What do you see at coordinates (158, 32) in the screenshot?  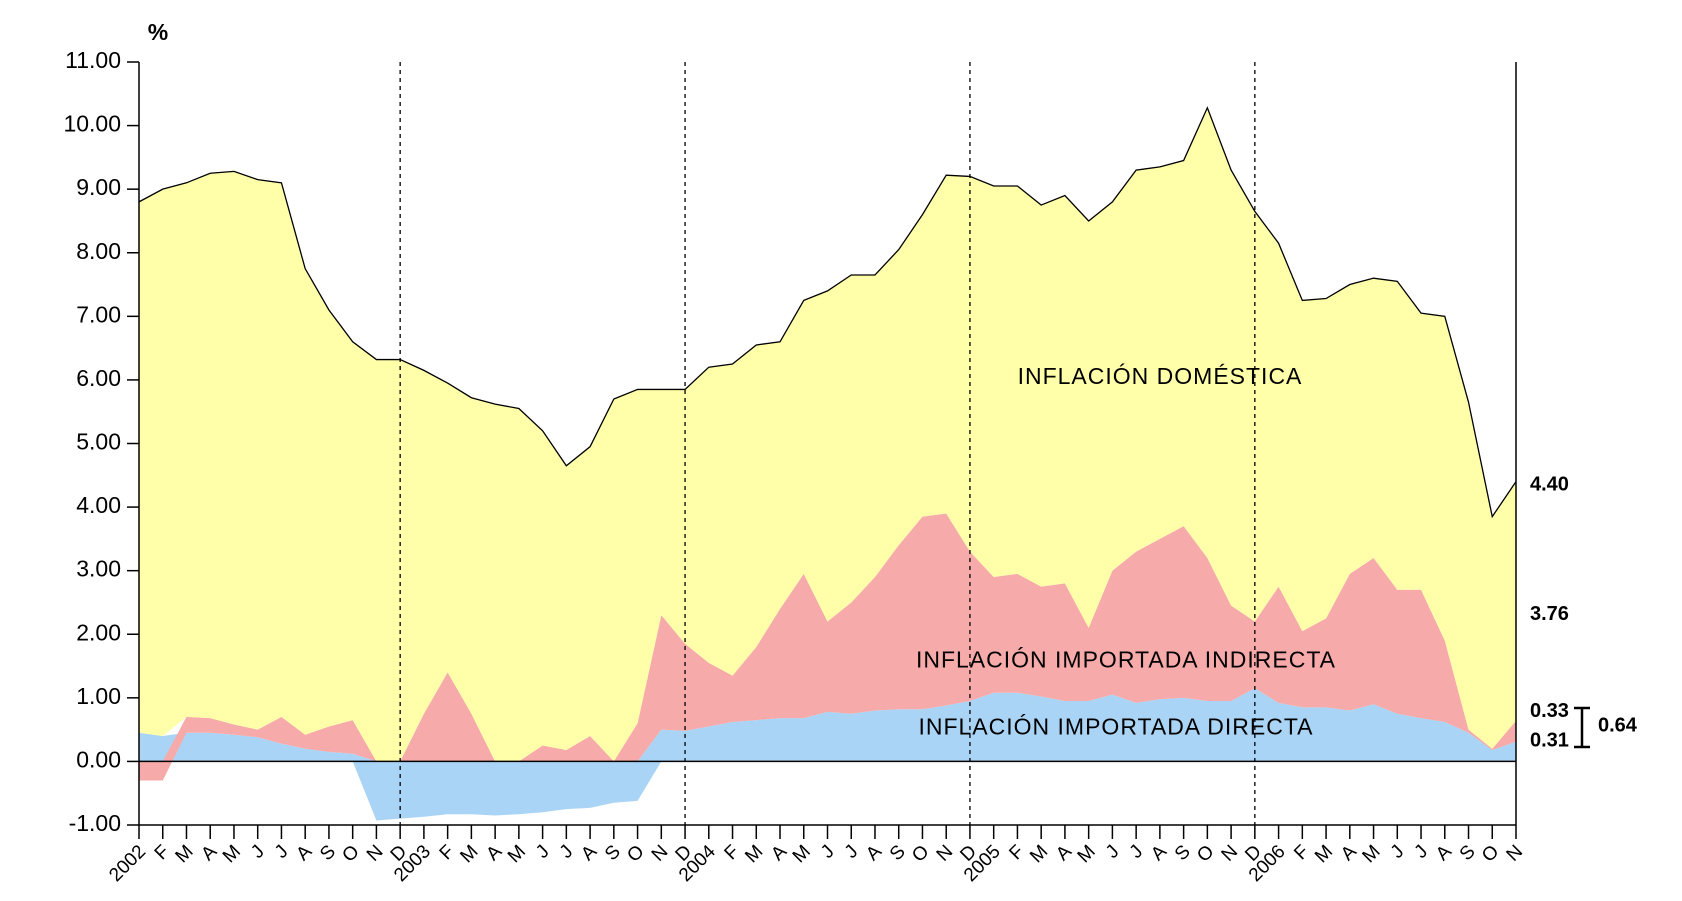 I see `y-axis-label: %` at bounding box center [158, 32].